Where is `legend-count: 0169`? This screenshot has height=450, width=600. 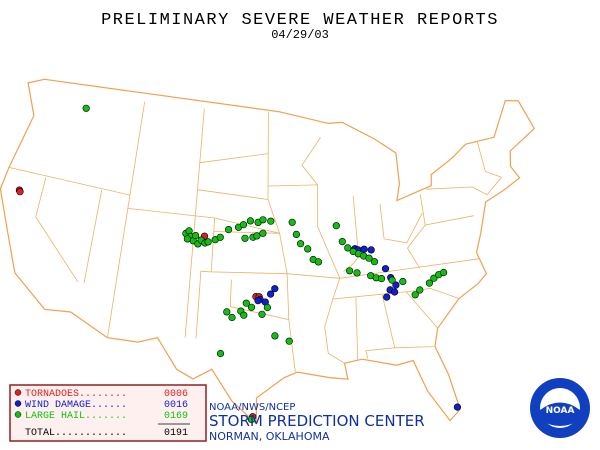
legend-count: 0169 is located at coordinates (176, 416).